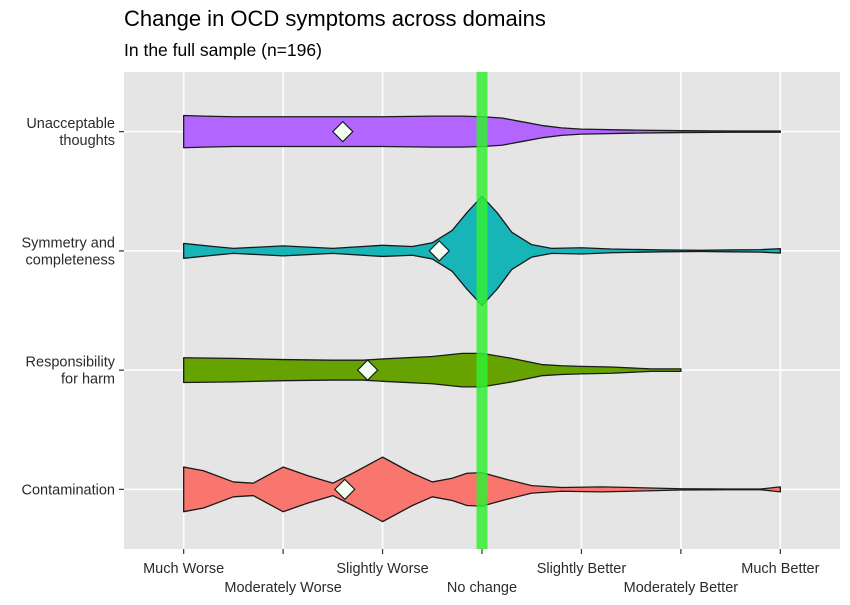 This screenshot has height=605, width=850. I want to click on reference-line-overlay, so click(482, 310).